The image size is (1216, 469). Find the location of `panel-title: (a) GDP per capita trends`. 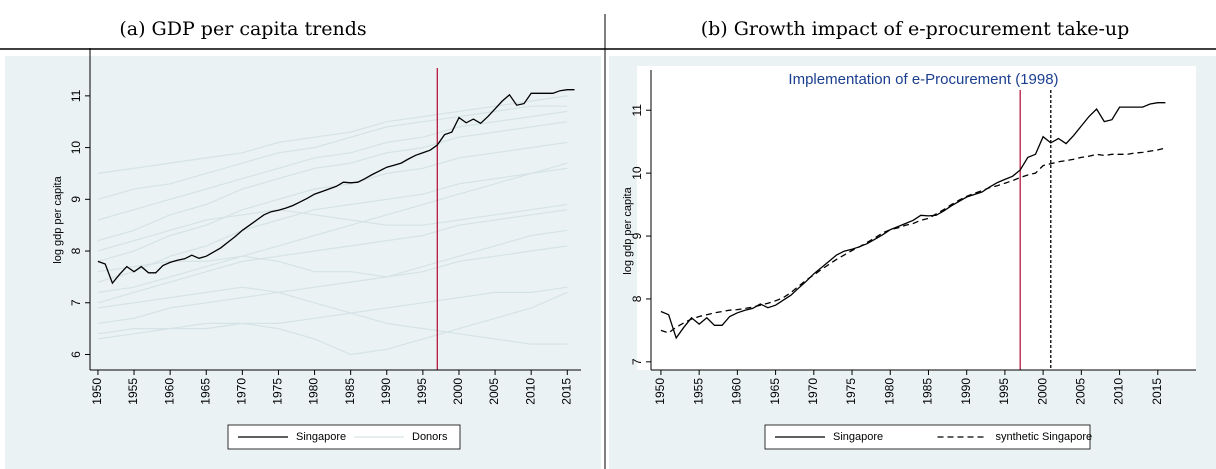

panel-title: (a) GDP per capita trends is located at coordinates (242, 29).